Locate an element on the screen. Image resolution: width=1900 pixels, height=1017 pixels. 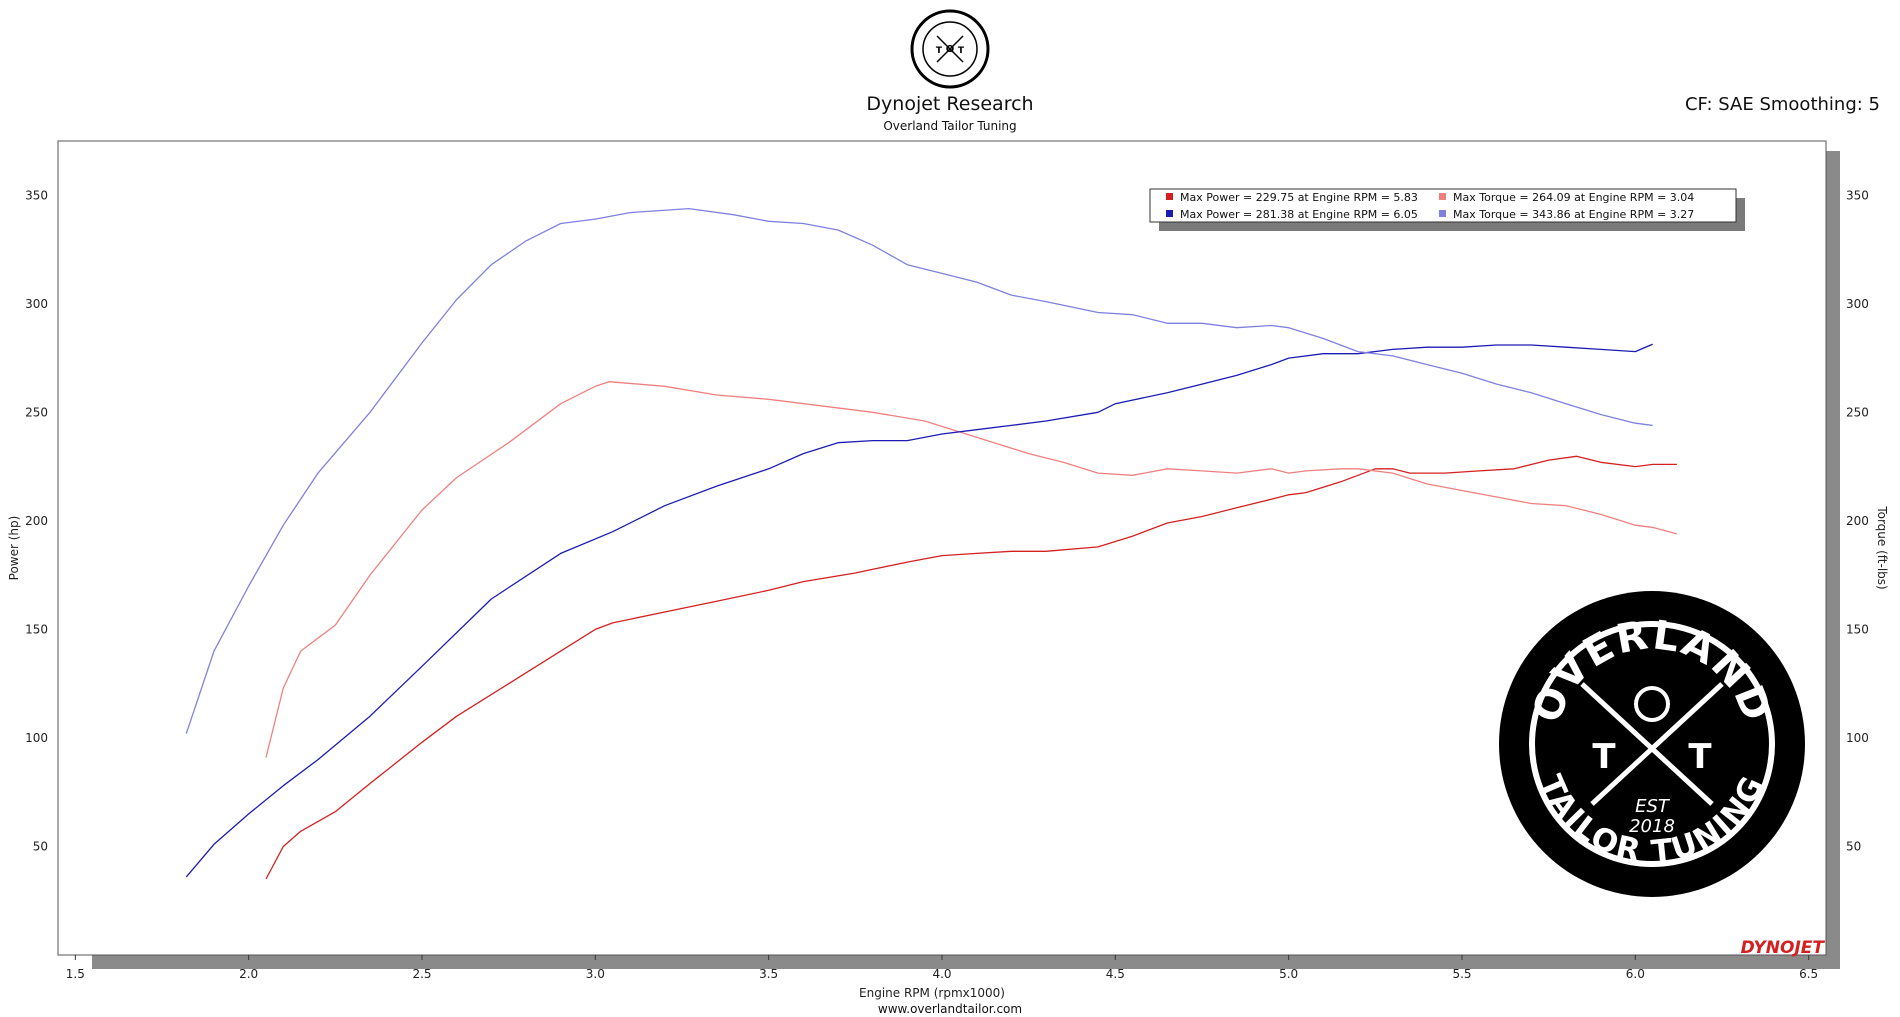
y-tick-label-left: 200 is located at coordinates (36, 521).